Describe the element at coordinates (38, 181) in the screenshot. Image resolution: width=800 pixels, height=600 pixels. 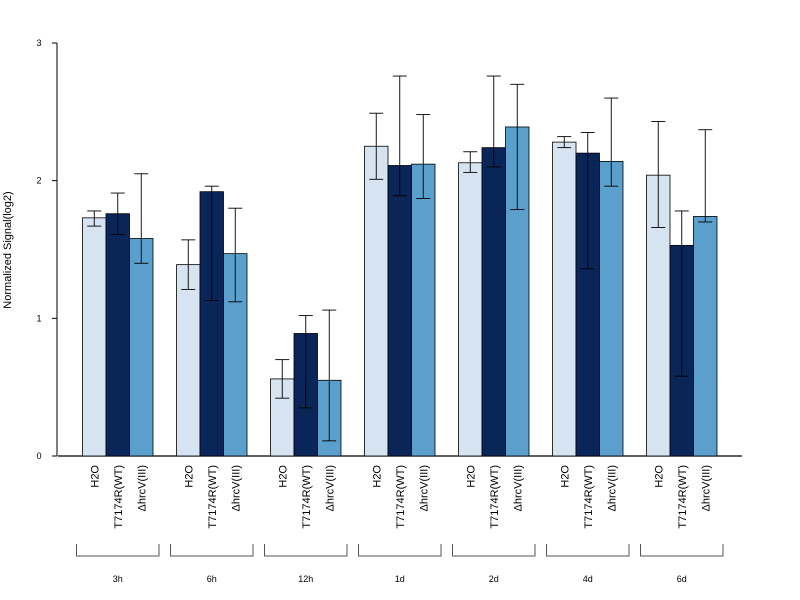
I see `y-tick-label: 2` at that location.